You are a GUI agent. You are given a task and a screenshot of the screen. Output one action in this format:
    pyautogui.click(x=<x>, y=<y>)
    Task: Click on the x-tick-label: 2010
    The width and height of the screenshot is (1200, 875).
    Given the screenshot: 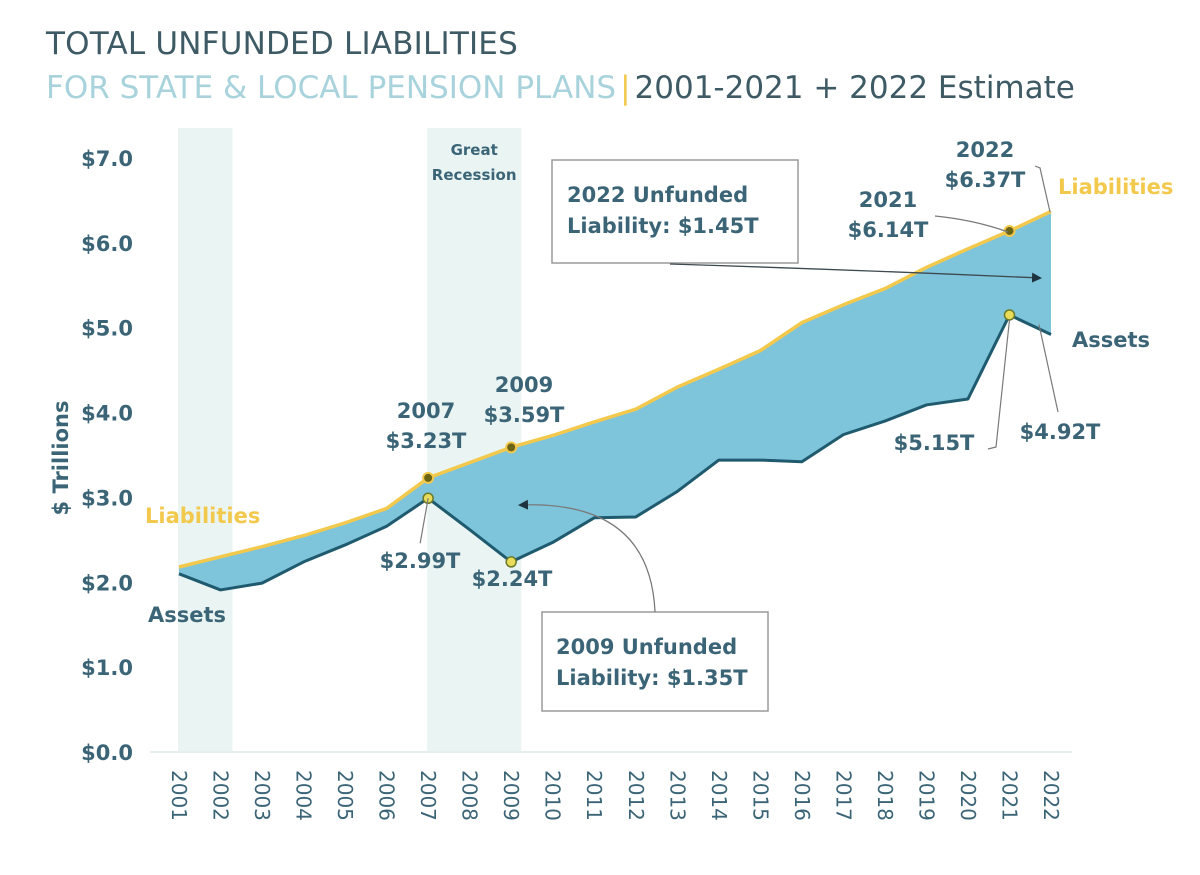 What is the action you would take?
    pyautogui.click(x=553, y=795)
    